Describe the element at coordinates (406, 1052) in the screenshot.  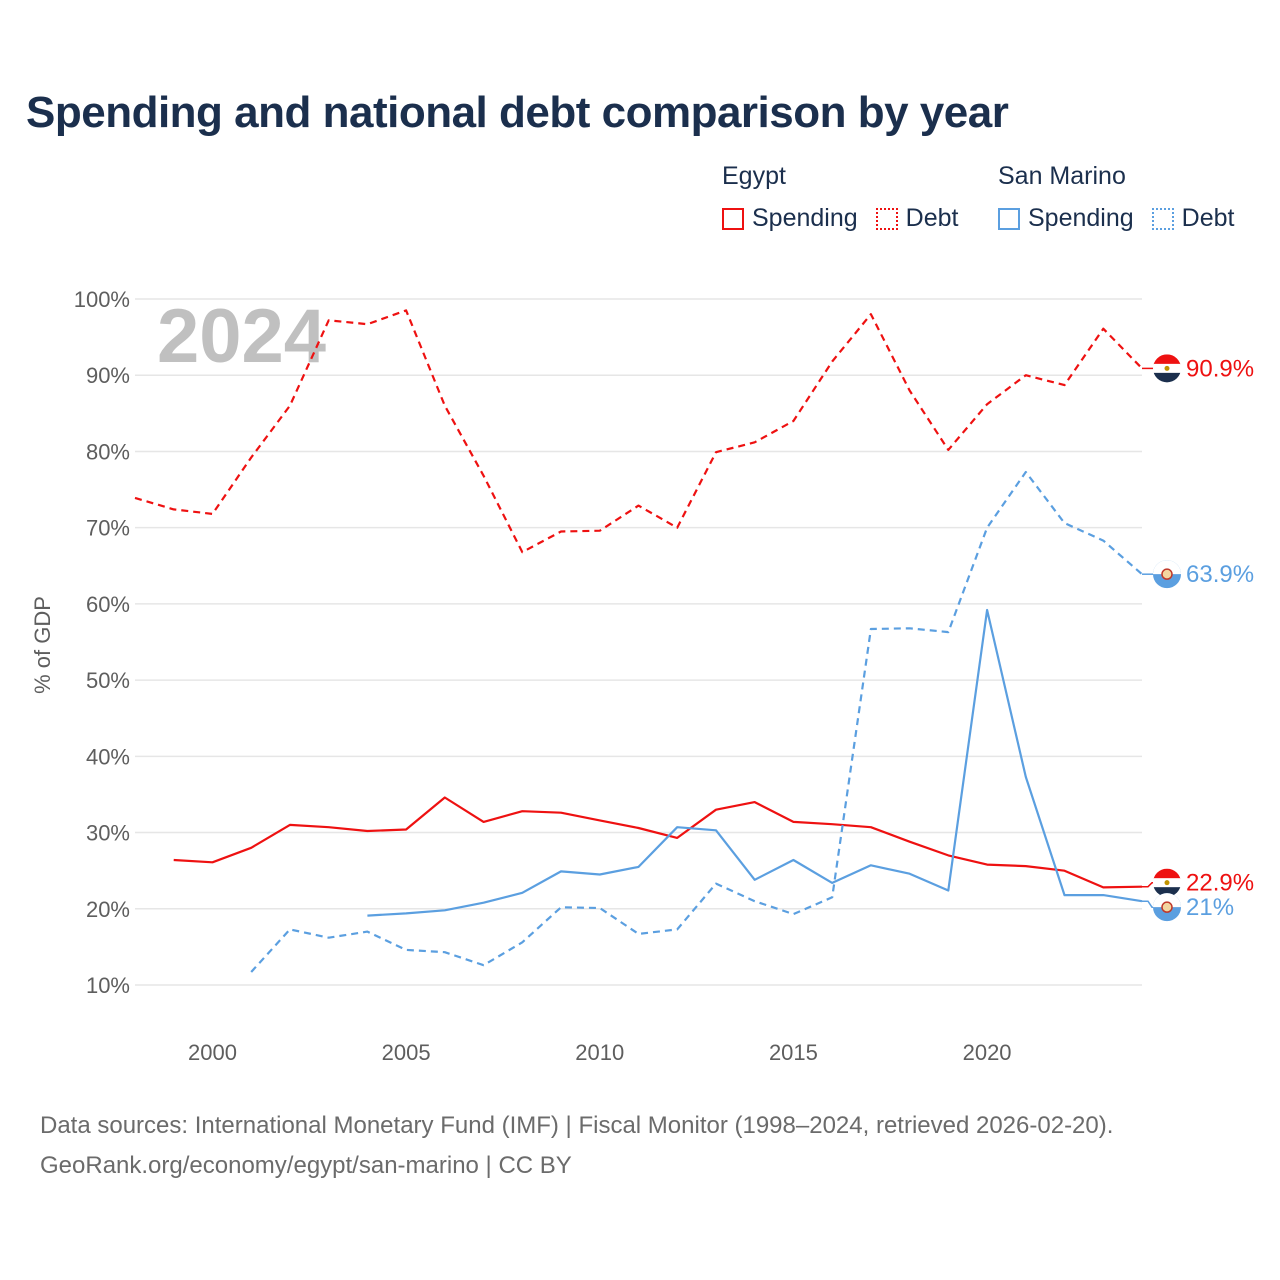
I see `x-tick-label-2005: 2005` at that location.